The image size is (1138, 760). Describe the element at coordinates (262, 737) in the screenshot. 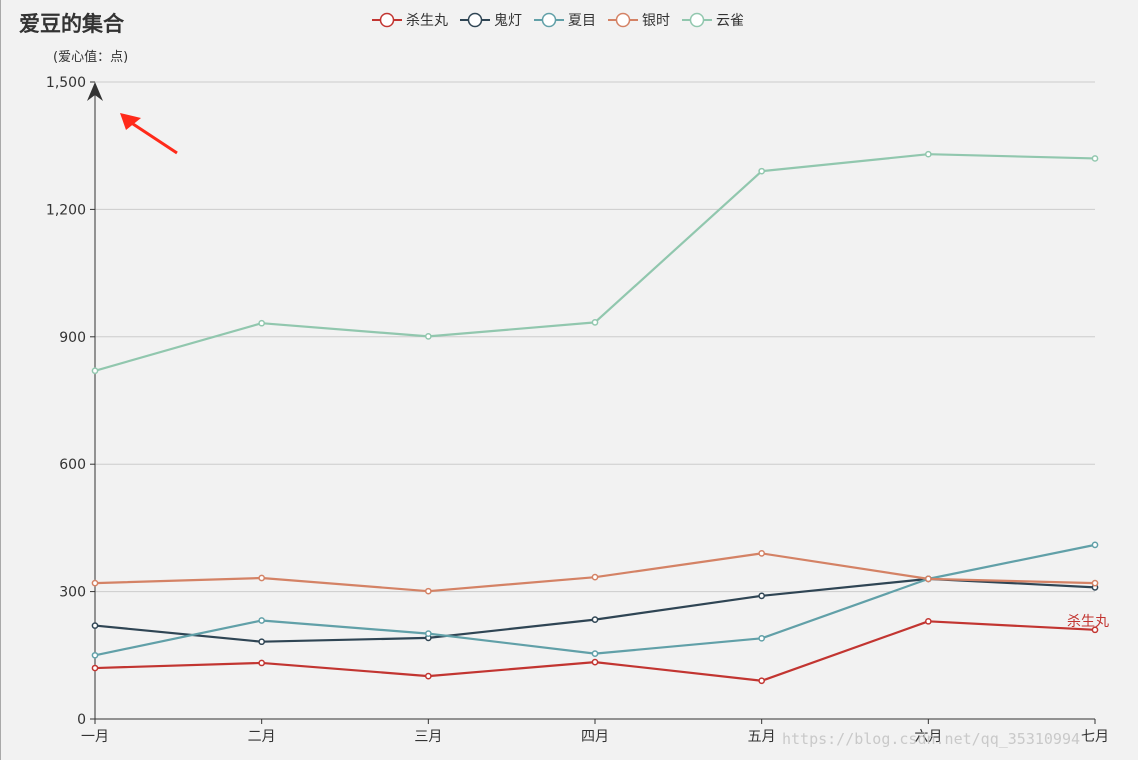

I see `x-tick-label: 二月` at that location.